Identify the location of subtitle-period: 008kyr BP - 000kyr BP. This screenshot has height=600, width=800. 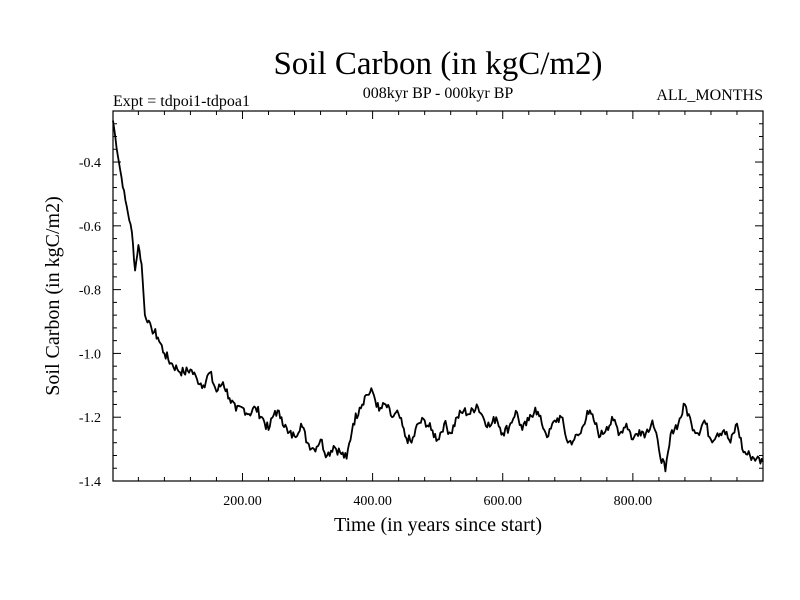
(438, 93).